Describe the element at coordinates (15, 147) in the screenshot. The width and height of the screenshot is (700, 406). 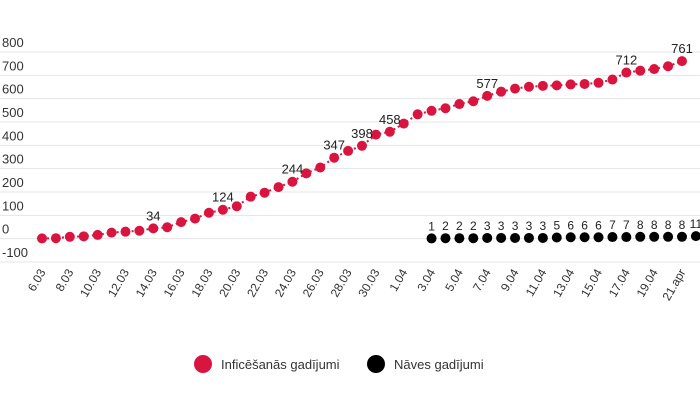
I see `y-axis-tick-labels: -100 0 100 200 300 400 500 600 700 800` at that location.